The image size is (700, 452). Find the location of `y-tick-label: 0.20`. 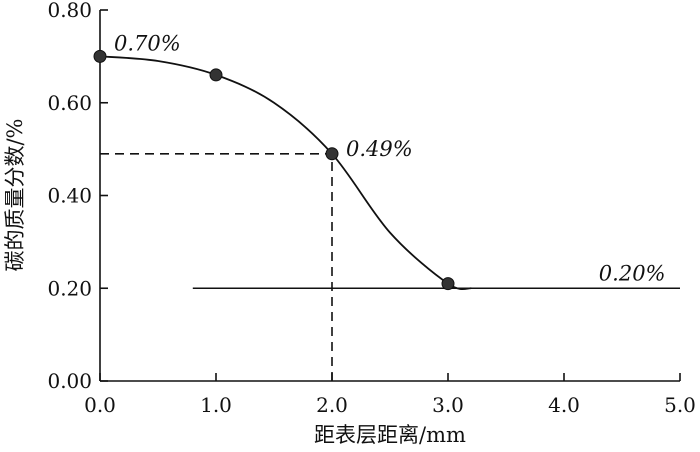

y-tick-label: 0.20 is located at coordinates (69, 288).